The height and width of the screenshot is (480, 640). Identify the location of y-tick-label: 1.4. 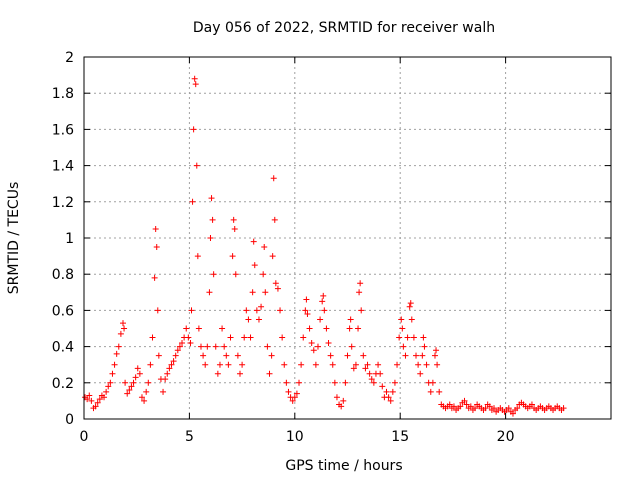
(63, 167).